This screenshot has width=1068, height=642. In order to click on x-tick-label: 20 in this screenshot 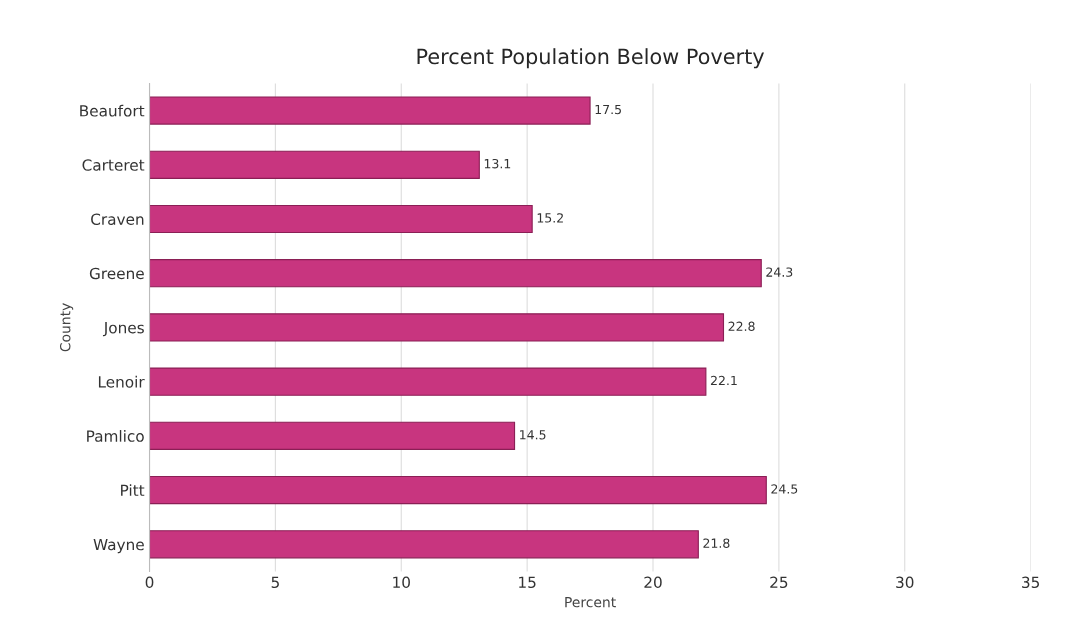, I will do `click(653, 582)`.